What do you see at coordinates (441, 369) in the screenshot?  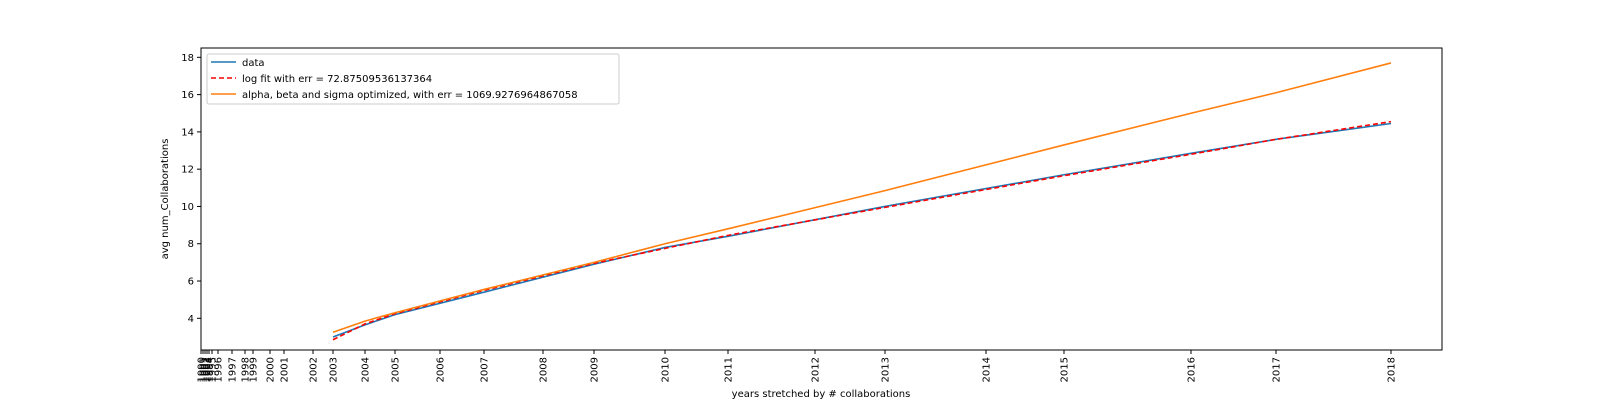 I see `x-tick-label-2006: 2006` at bounding box center [441, 369].